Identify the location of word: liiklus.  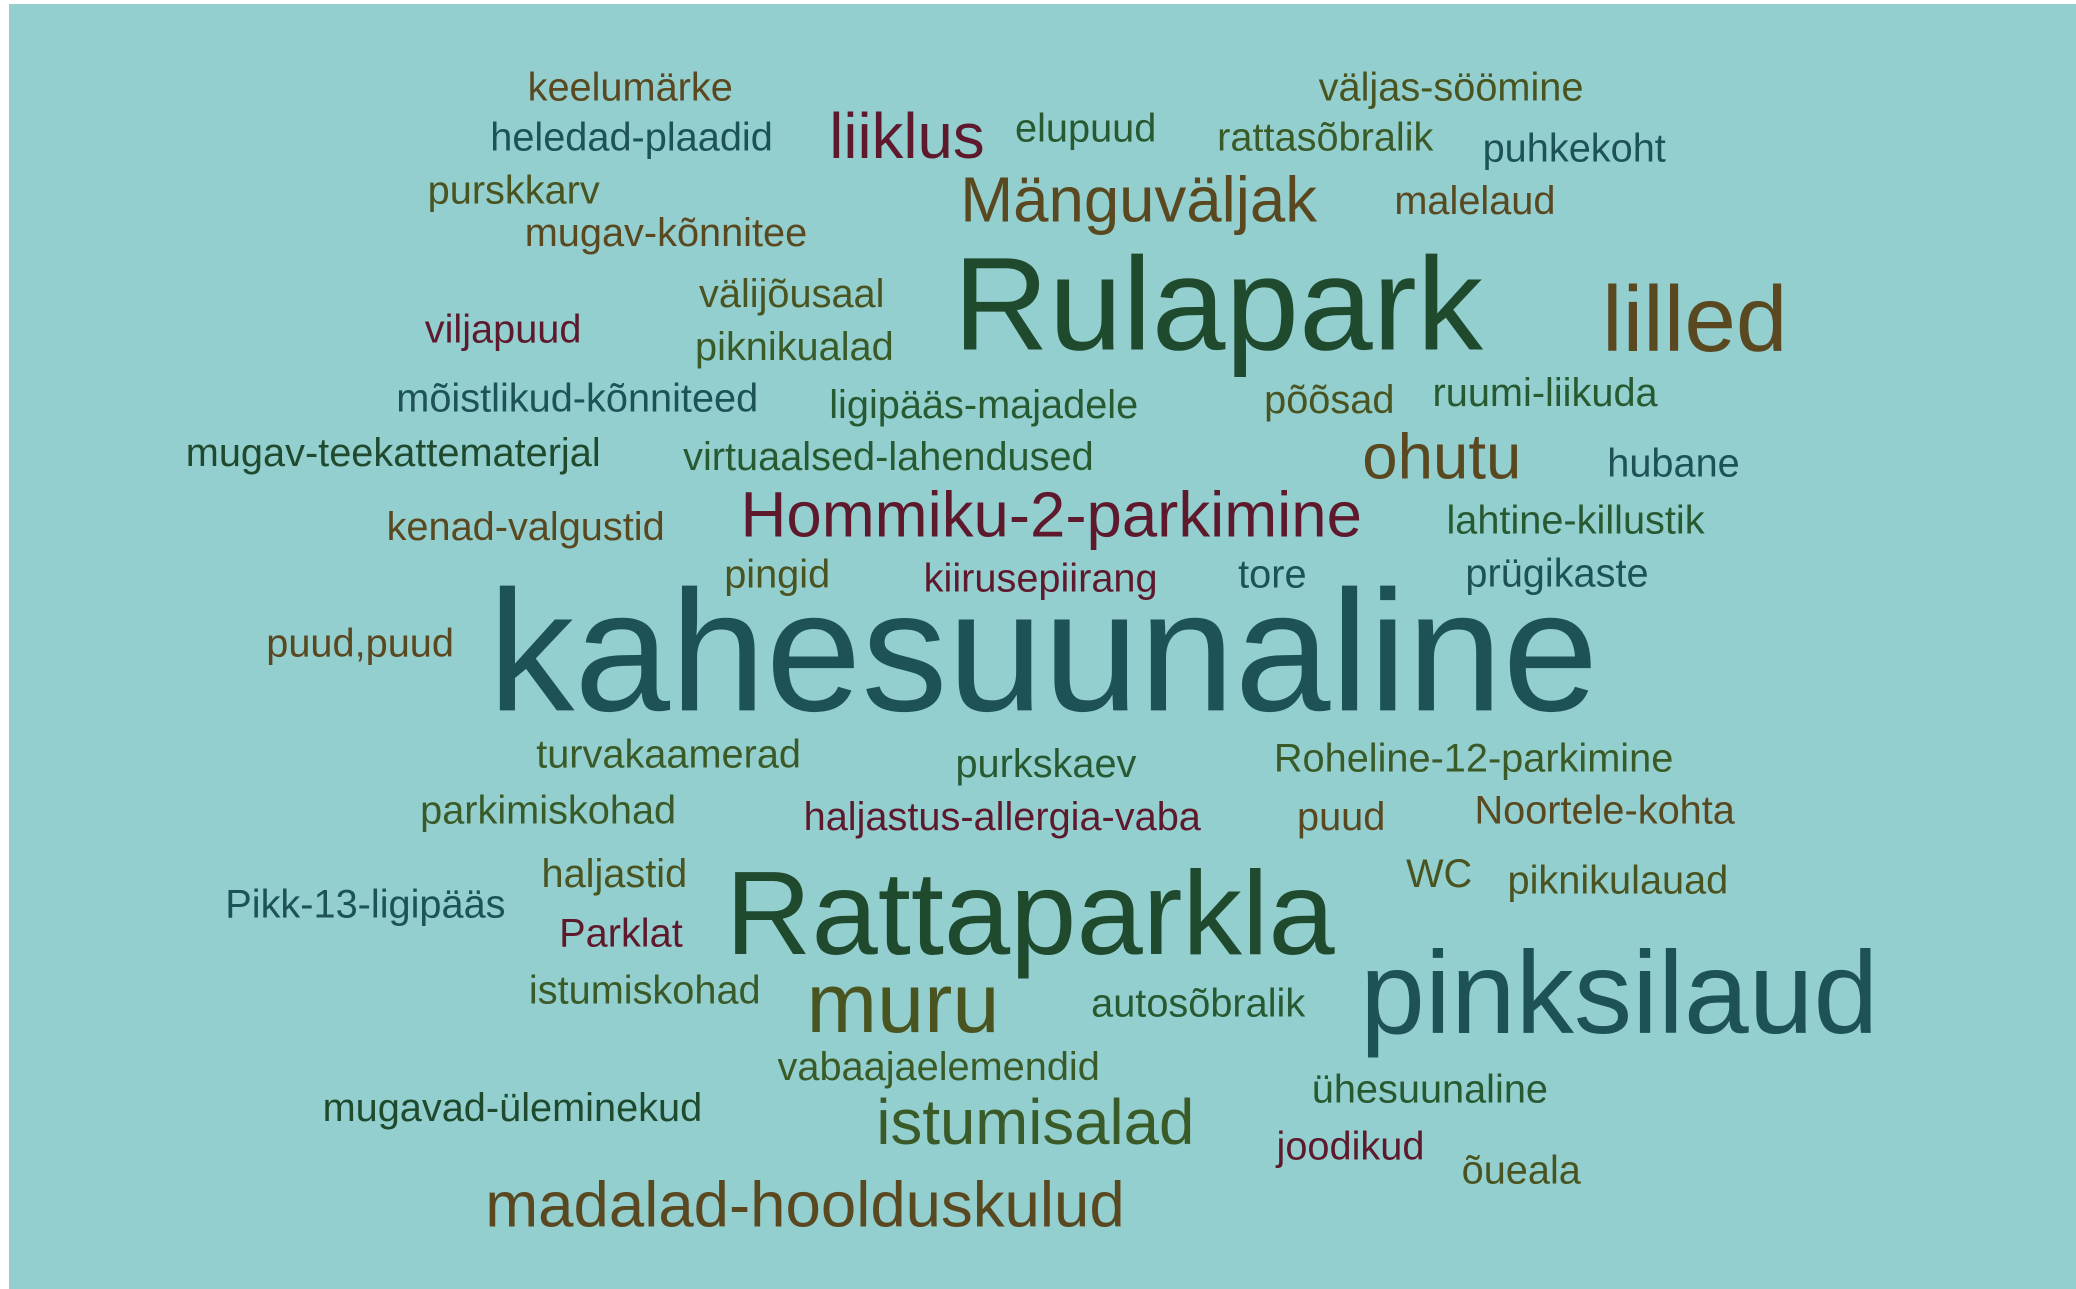
(906, 136).